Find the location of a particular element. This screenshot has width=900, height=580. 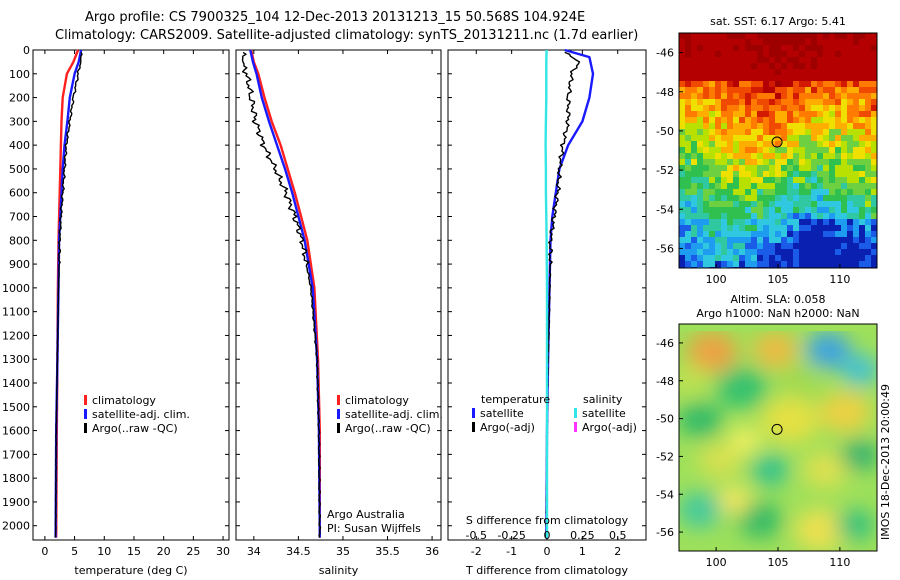

y-tick-label: 1100 is located at coordinates (16, 312).